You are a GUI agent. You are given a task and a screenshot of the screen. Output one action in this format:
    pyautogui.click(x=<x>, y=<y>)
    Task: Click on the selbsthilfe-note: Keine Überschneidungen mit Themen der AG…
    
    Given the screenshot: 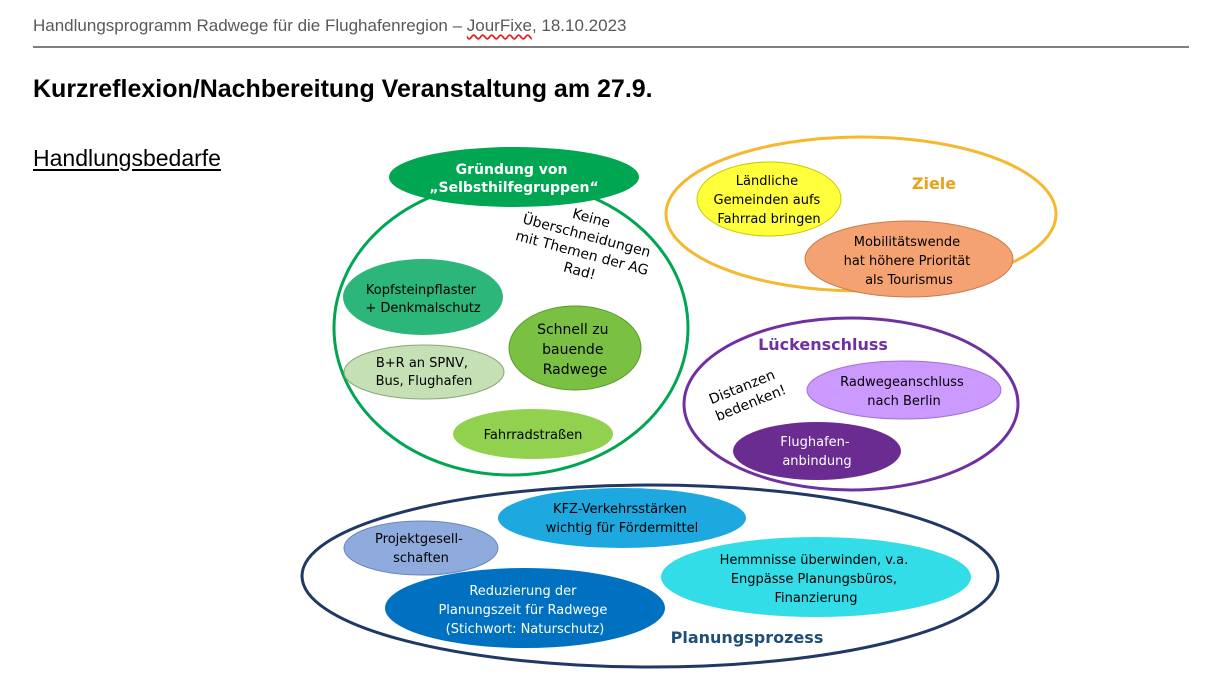 What is the action you would take?
    pyautogui.click(x=586, y=245)
    